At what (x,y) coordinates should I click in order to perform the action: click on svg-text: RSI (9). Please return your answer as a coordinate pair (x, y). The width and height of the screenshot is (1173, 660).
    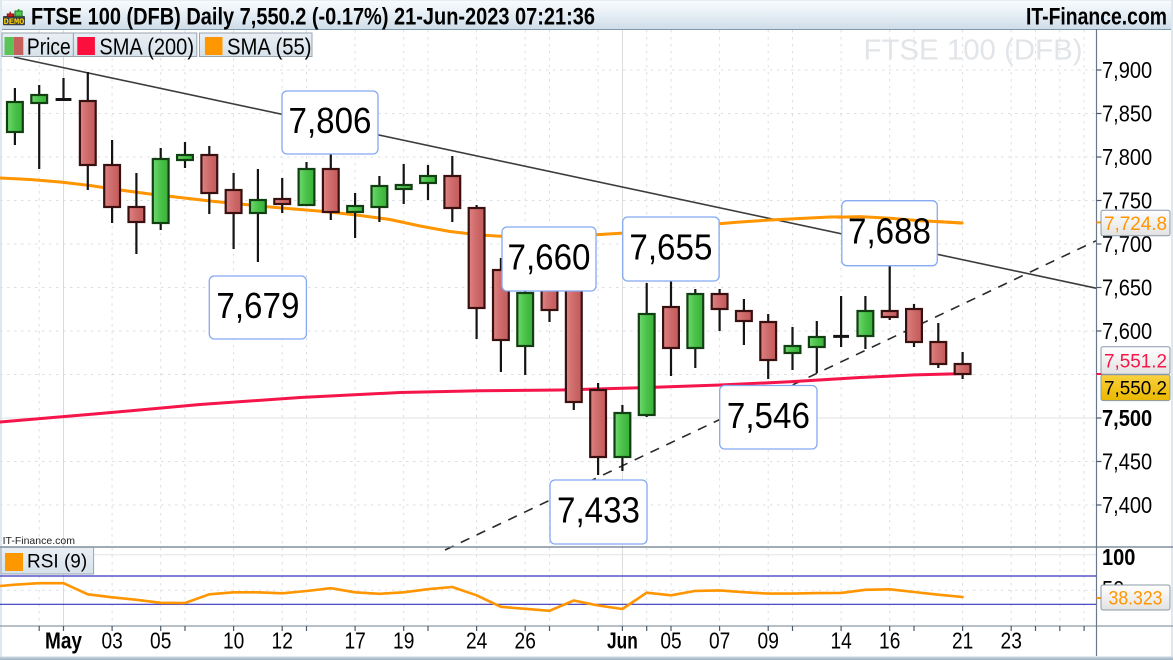
    Looking at the image, I should click on (57, 561).